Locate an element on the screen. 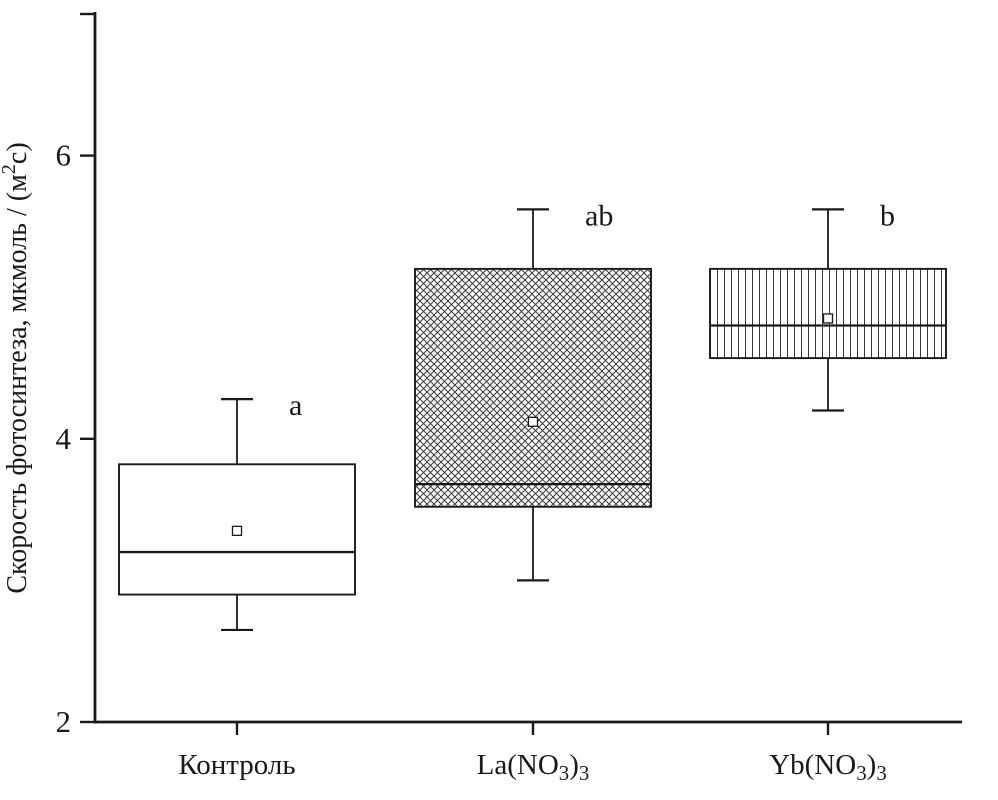  y-axis-tick-label: 6 is located at coordinates (64, 155).